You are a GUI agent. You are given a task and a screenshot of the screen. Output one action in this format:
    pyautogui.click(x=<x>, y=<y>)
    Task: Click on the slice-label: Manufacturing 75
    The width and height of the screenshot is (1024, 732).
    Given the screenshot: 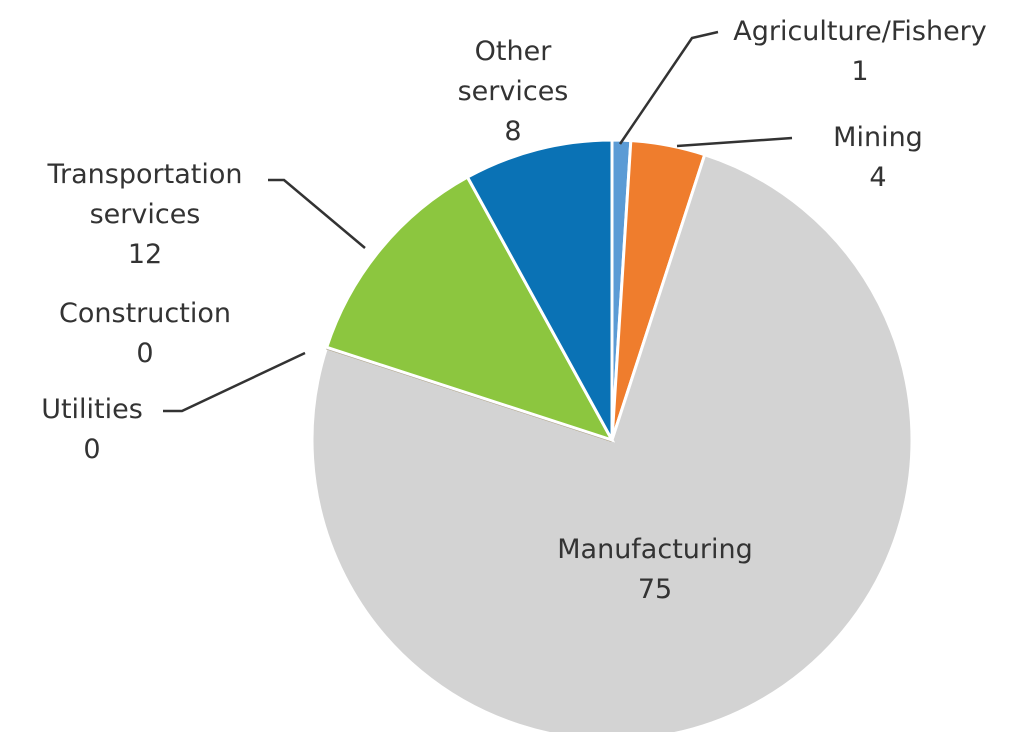 What is the action you would take?
    pyautogui.click(x=655, y=570)
    